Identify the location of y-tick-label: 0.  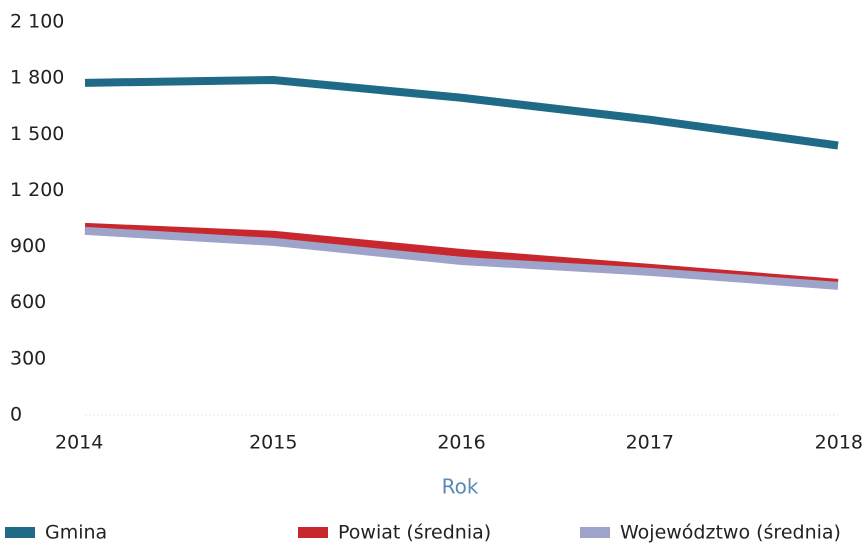
(16, 415).